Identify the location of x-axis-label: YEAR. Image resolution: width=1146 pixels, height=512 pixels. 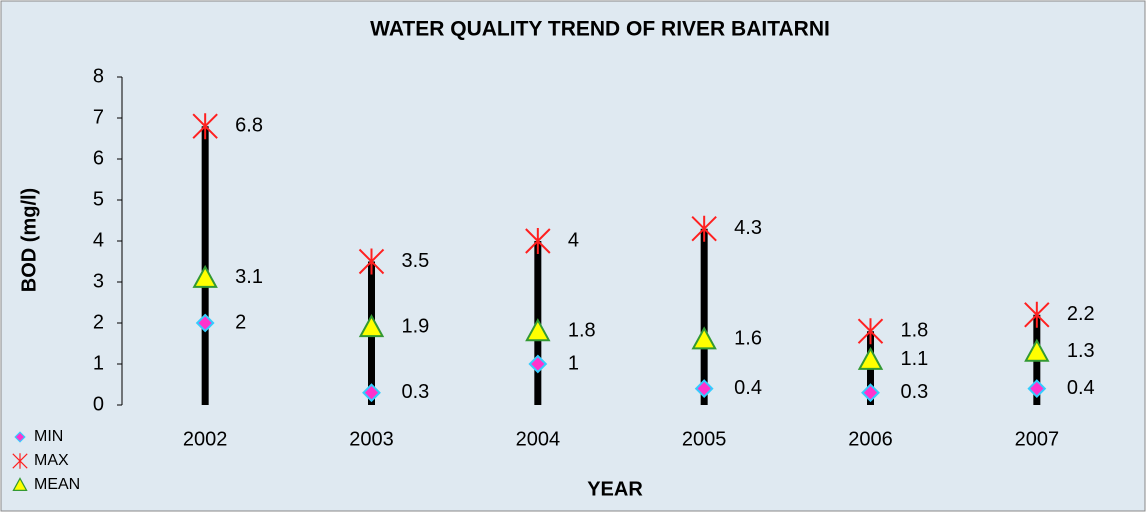
(615, 489).